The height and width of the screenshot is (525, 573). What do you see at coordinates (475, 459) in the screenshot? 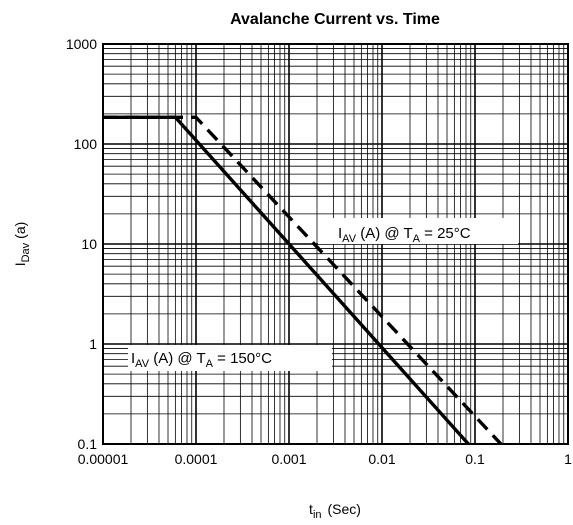
I see `x-tick-label: 0.1` at bounding box center [475, 459].